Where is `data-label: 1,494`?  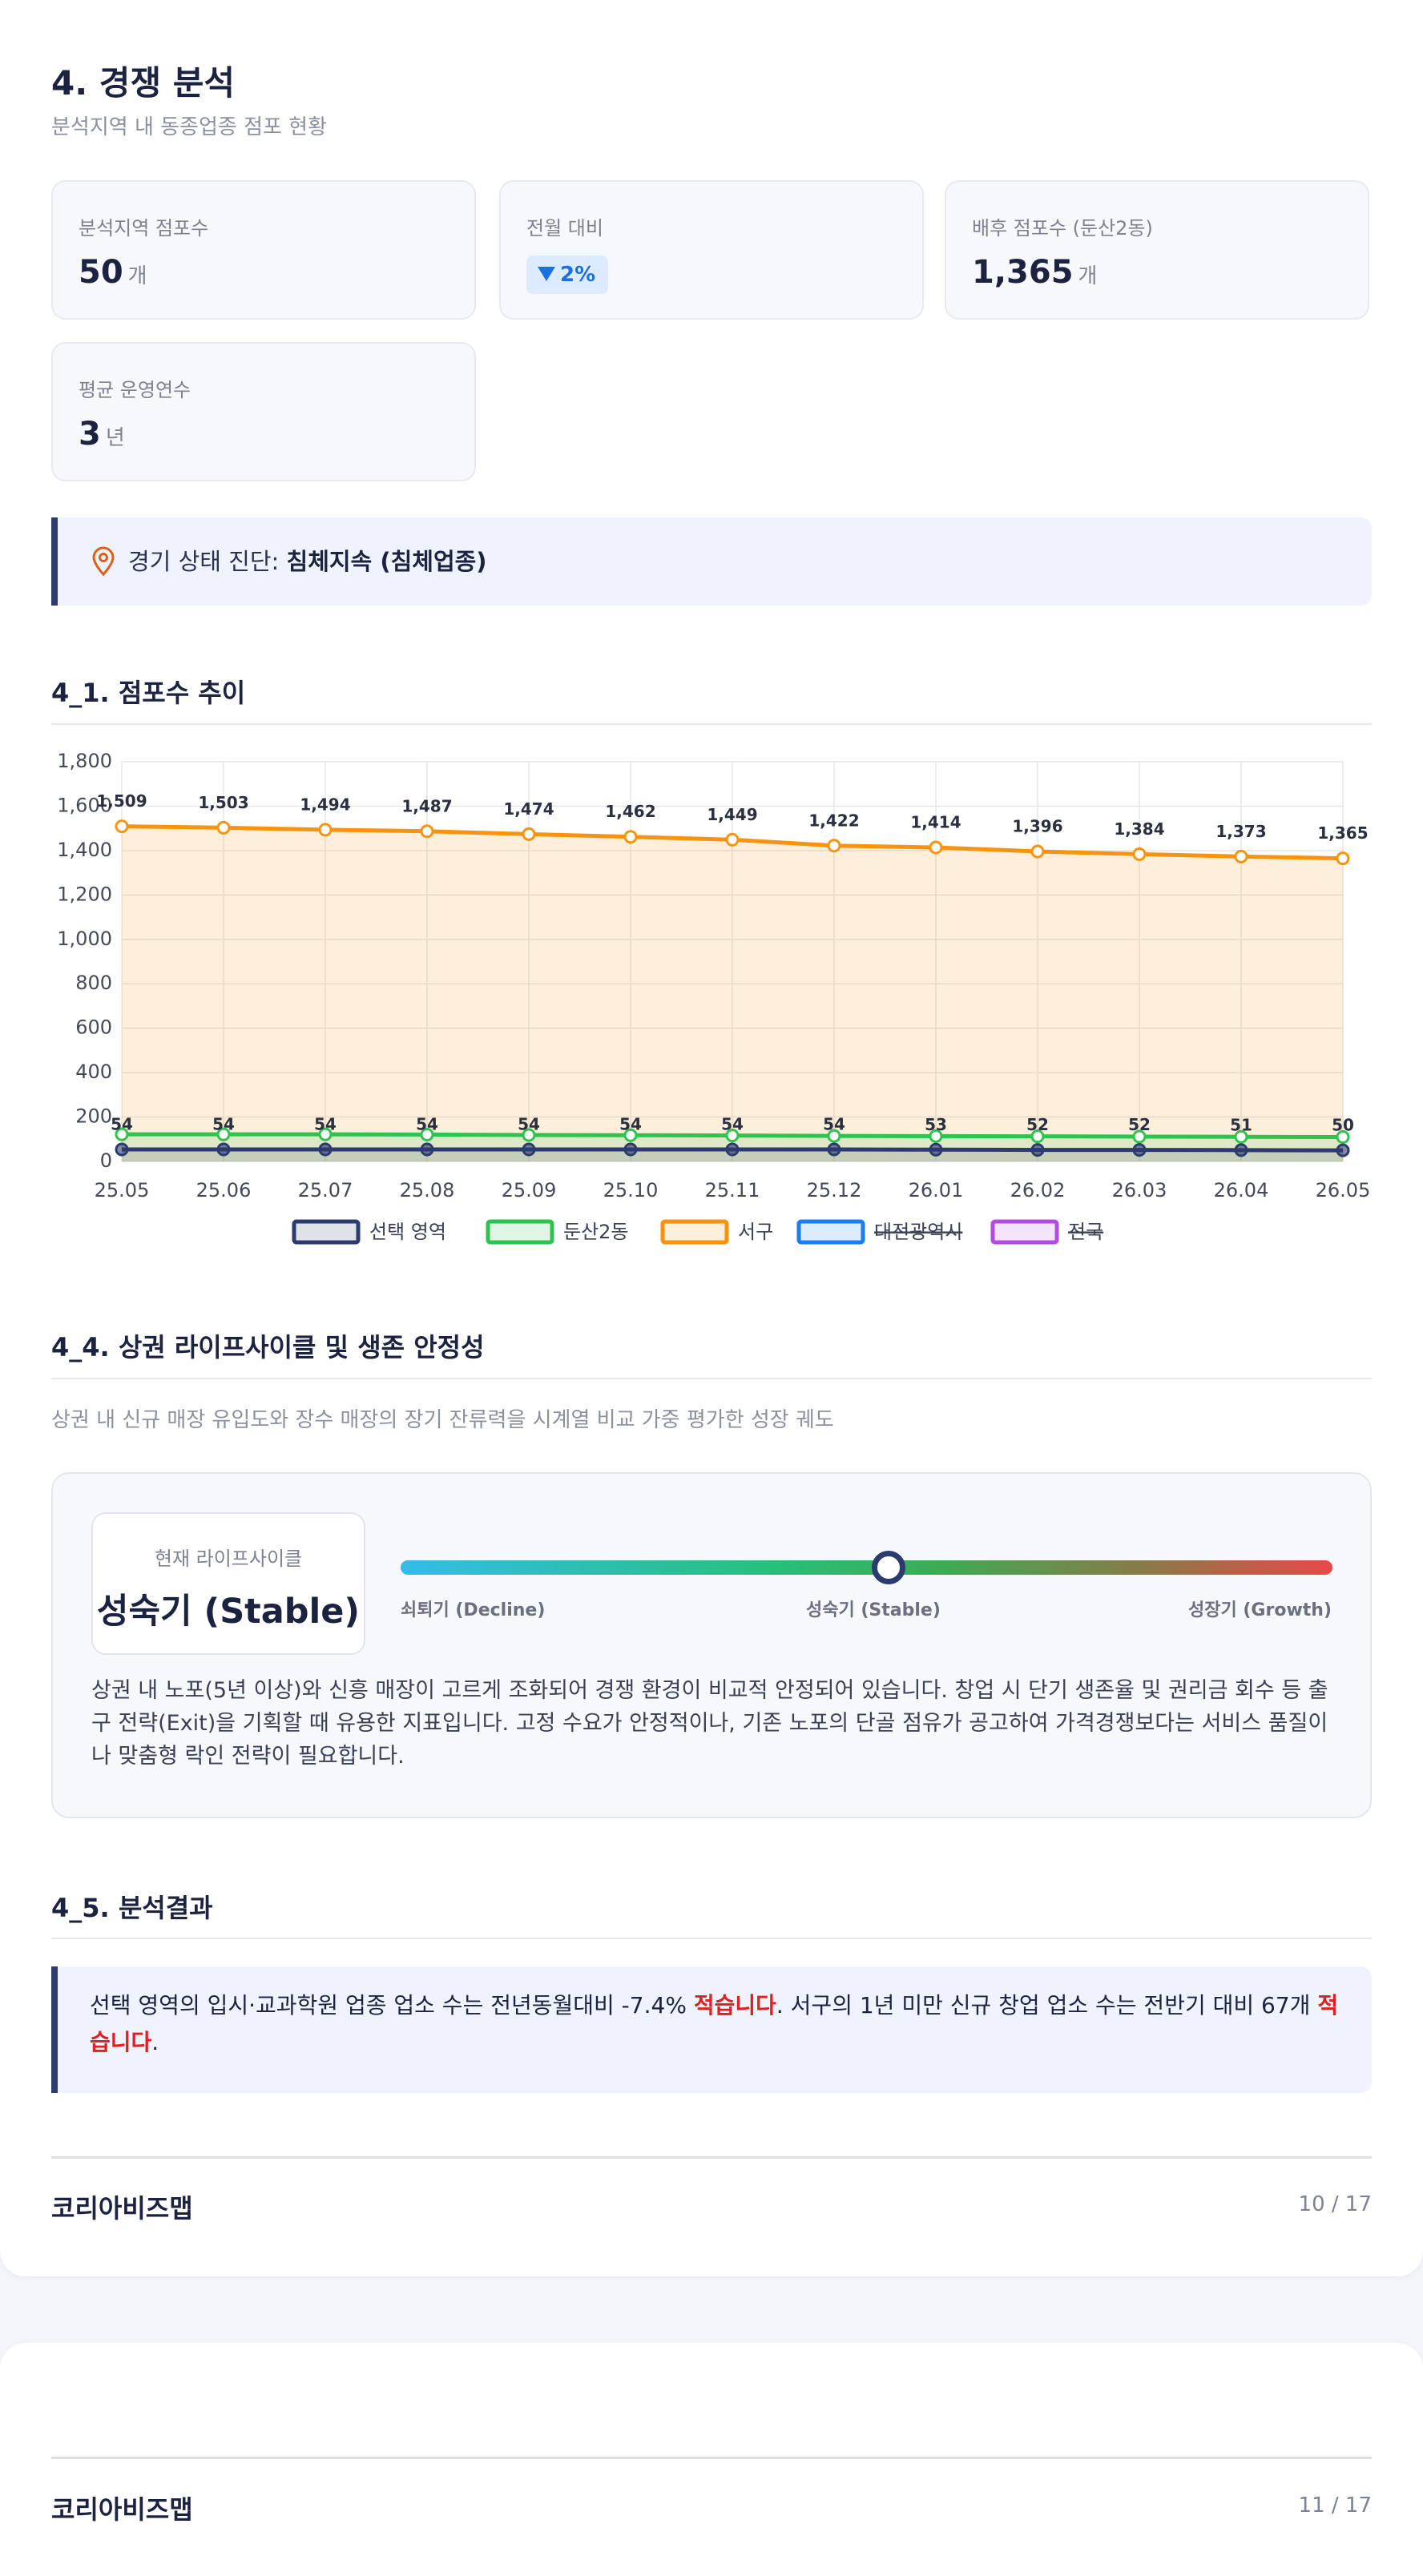 data-label: 1,494 is located at coordinates (325, 804).